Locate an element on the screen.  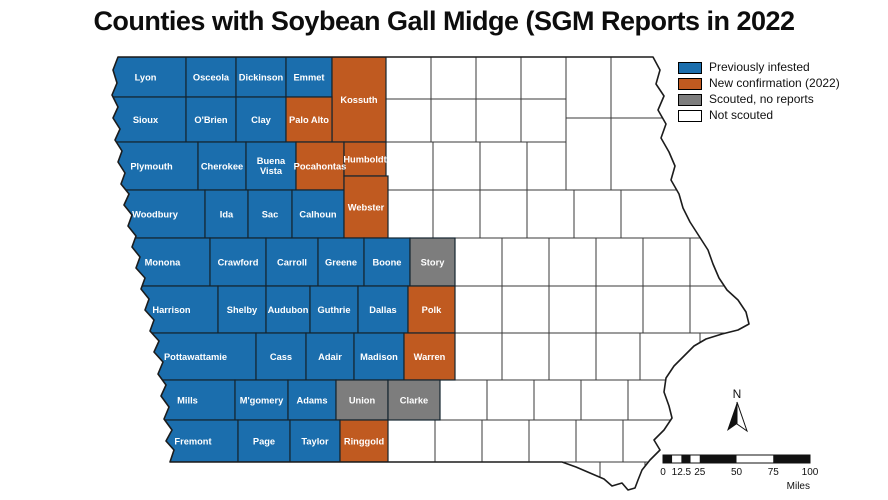
county-label-shelby: Shelby is located at coordinates (242, 310).